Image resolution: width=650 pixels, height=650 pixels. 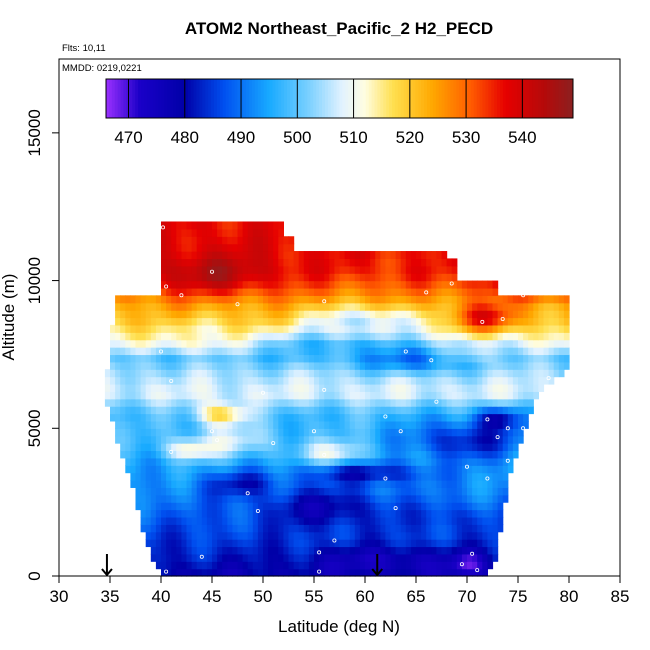 What do you see at coordinates (160, 351) in the screenshot?
I see `sample-point` at bounding box center [160, 351].